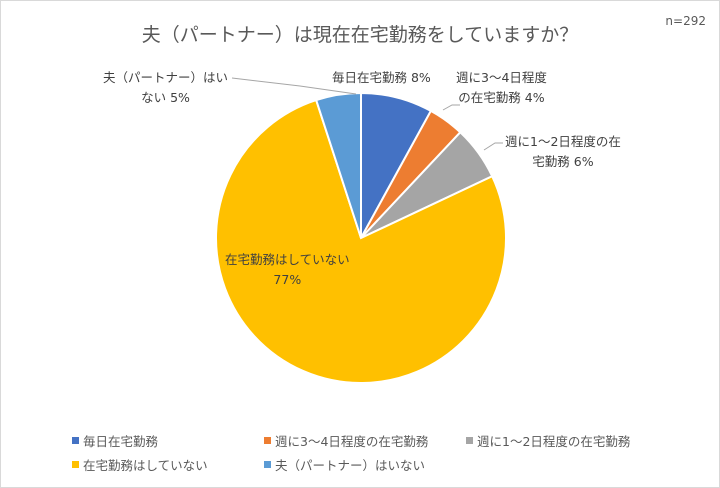  I want to click on chart-title: 夫（パートナー）は現在在宅勤務をしていますか？, so click(360, 35).